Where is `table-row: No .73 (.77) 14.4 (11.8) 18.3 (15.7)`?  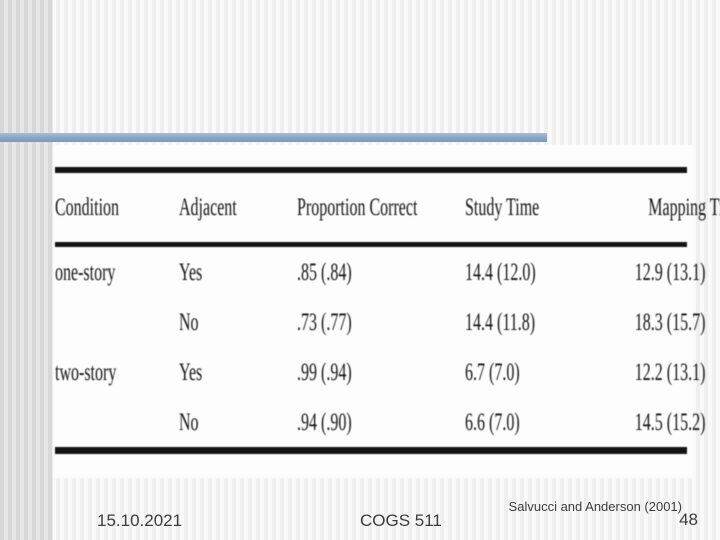 table-row: No .73 (.77) 14.4 (11.8) 18.3 (15.7) is located at coordinates (380, 322).